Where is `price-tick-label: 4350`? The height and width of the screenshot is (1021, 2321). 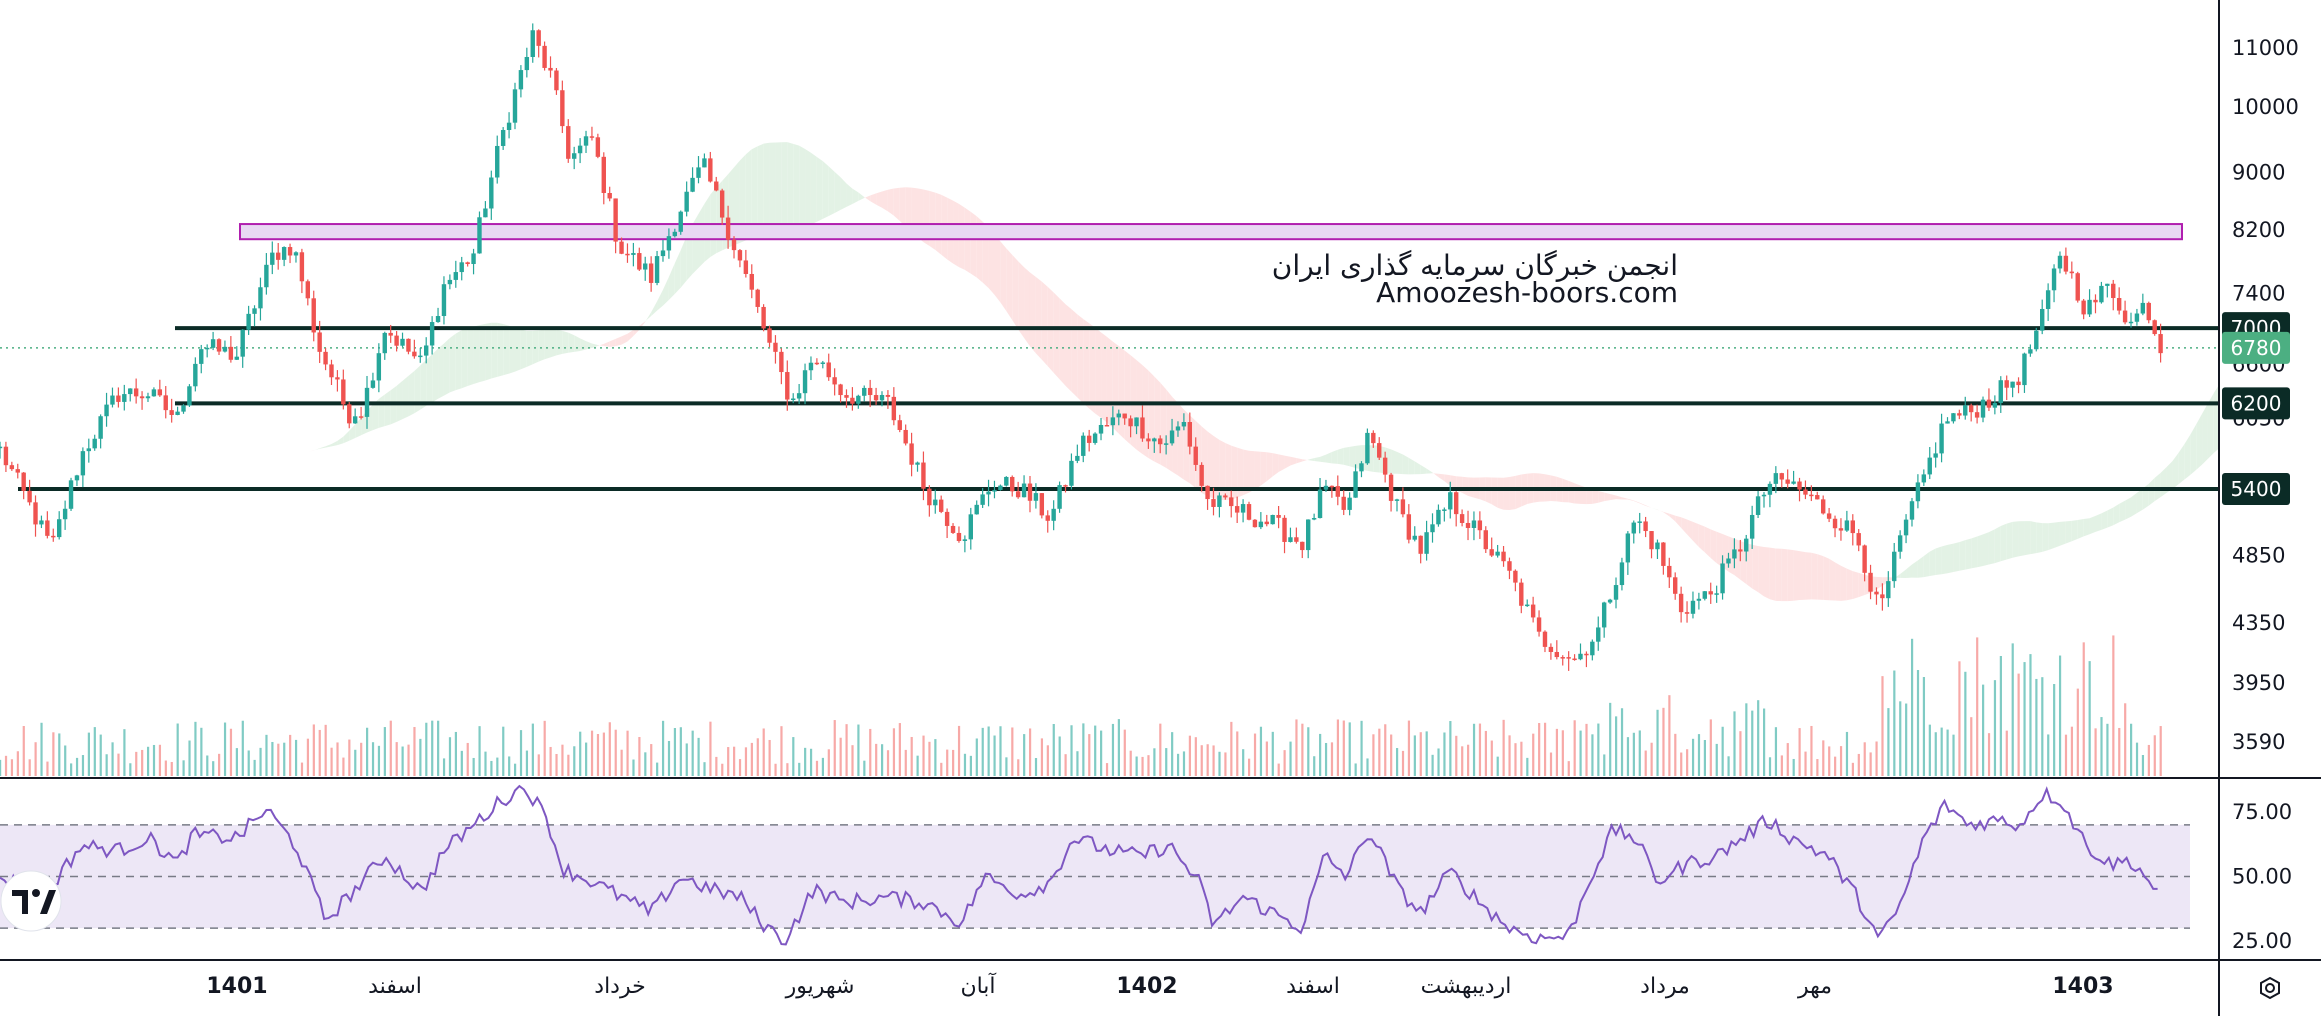 price-tick-label: 4350 is located at coordinates (2258, 623).